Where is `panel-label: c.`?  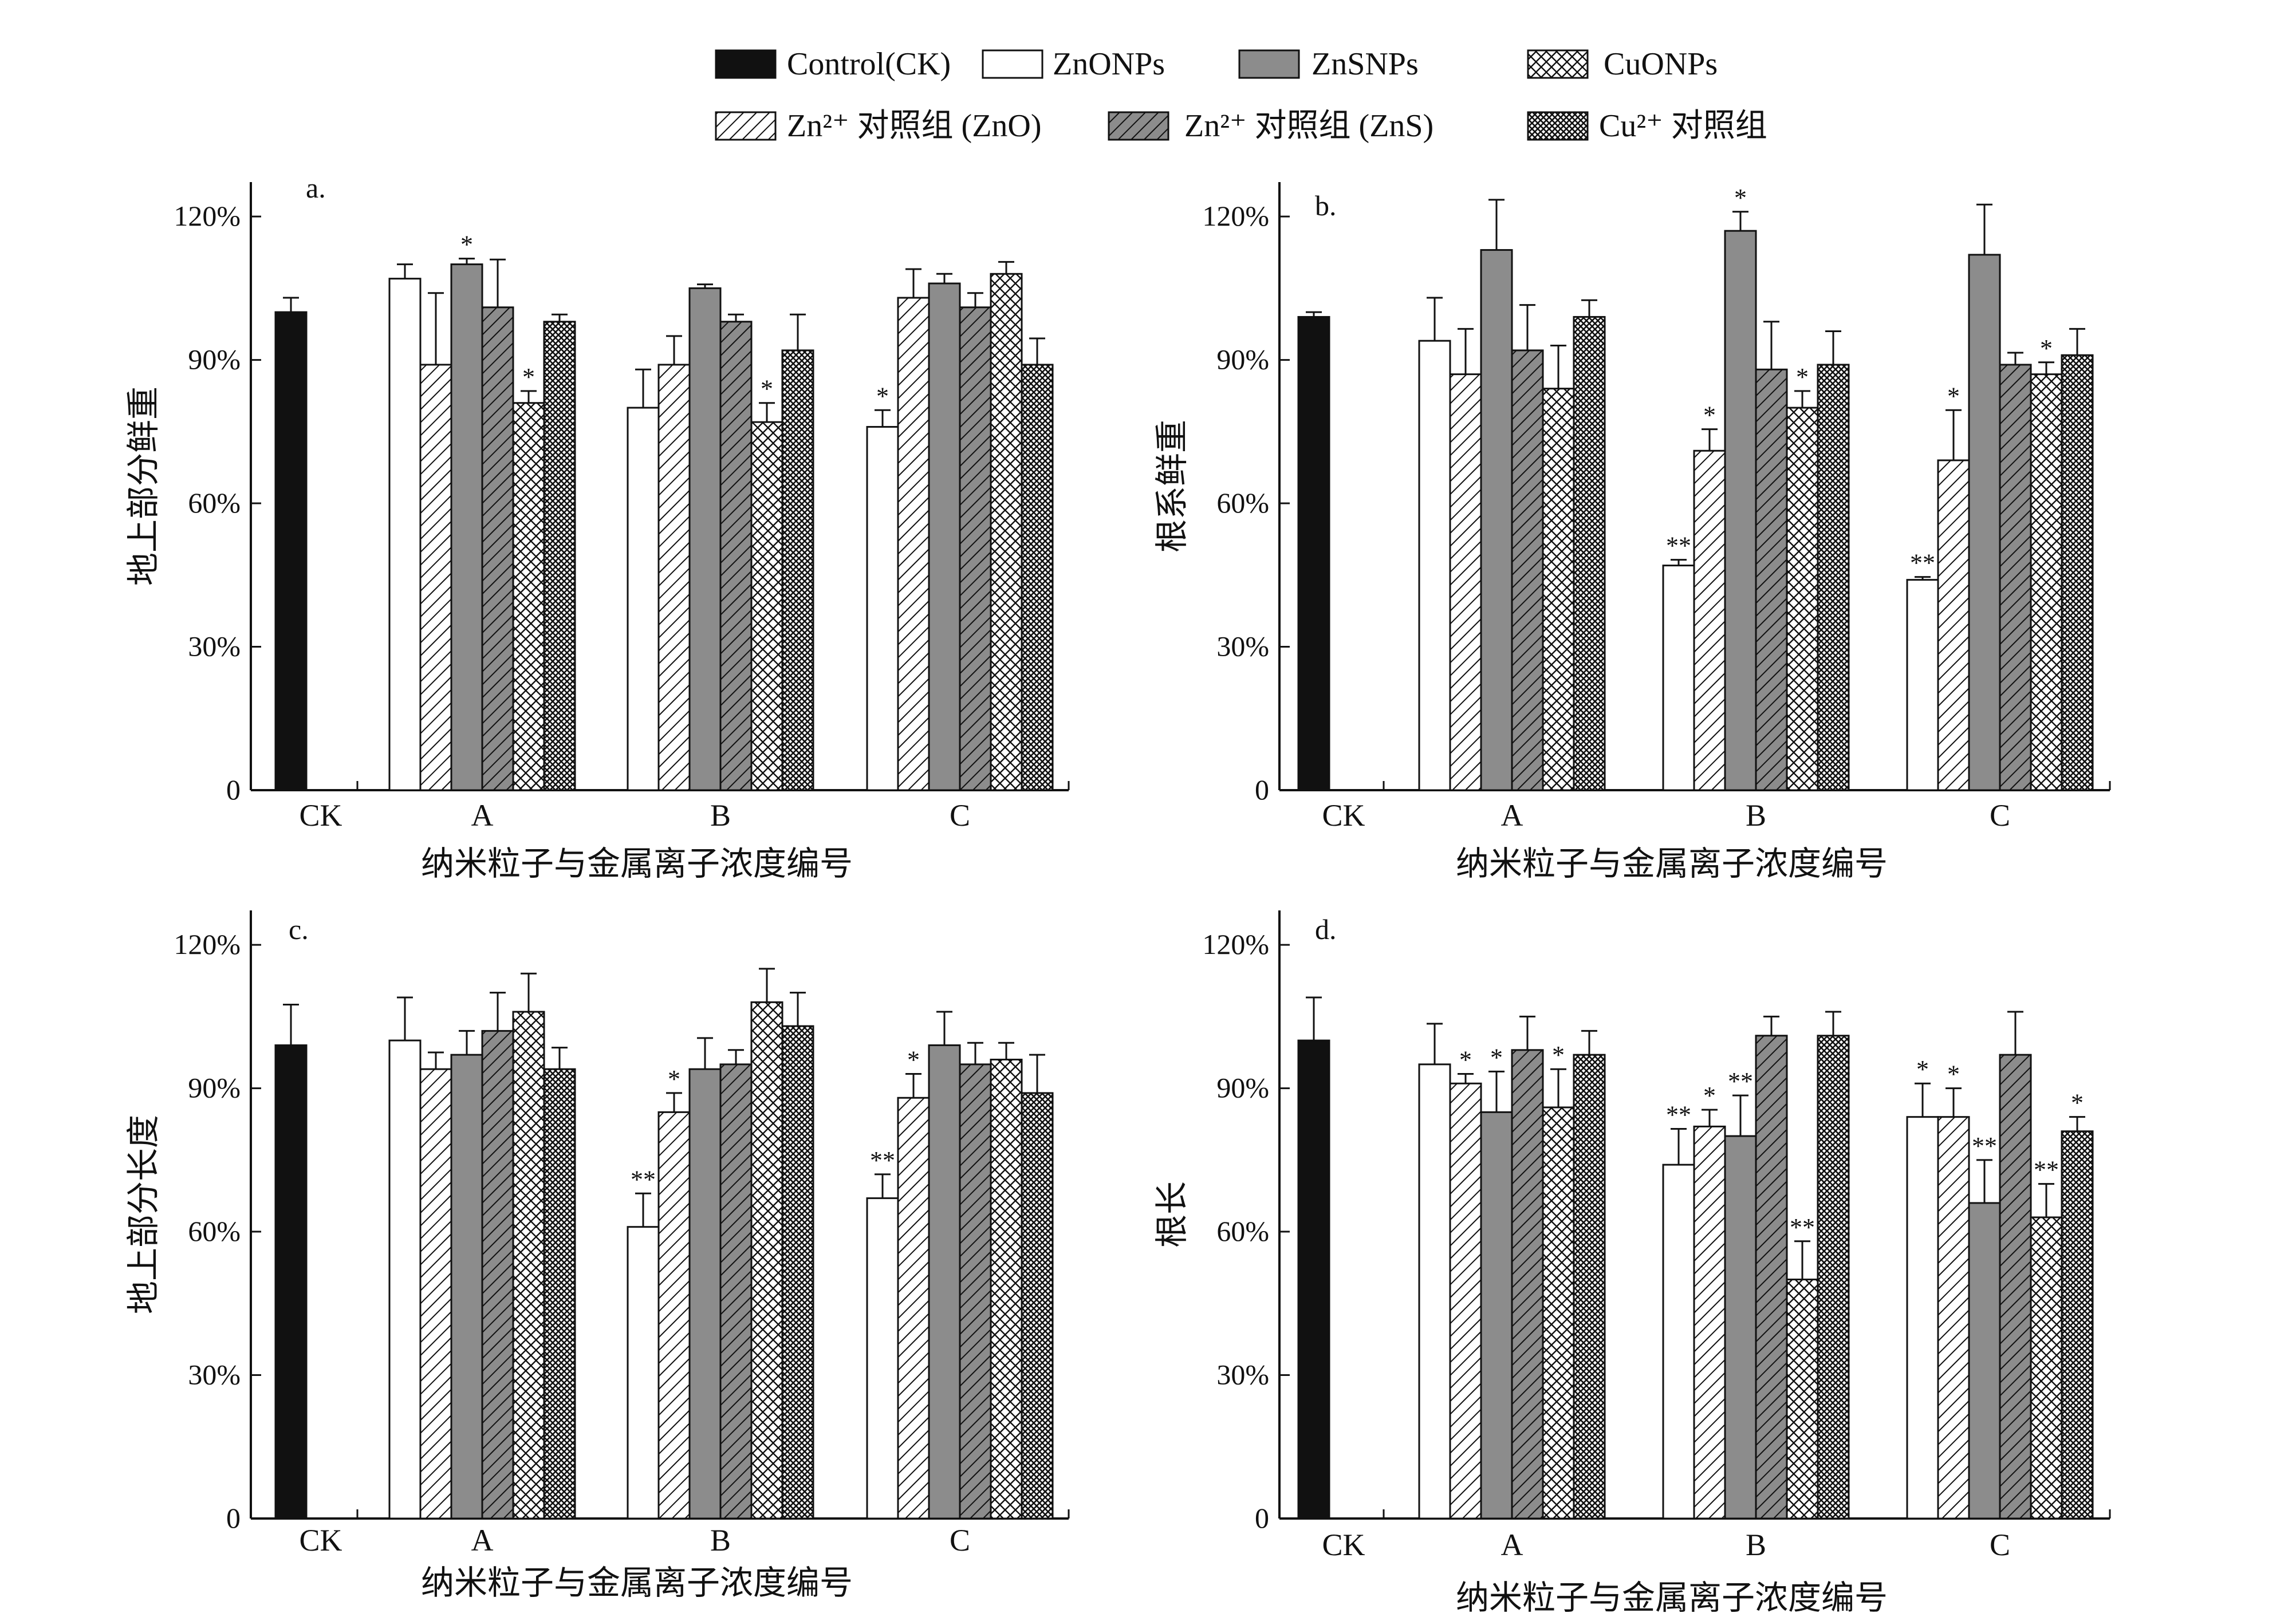
panel-label: c. is located at coordinates (299, 929).